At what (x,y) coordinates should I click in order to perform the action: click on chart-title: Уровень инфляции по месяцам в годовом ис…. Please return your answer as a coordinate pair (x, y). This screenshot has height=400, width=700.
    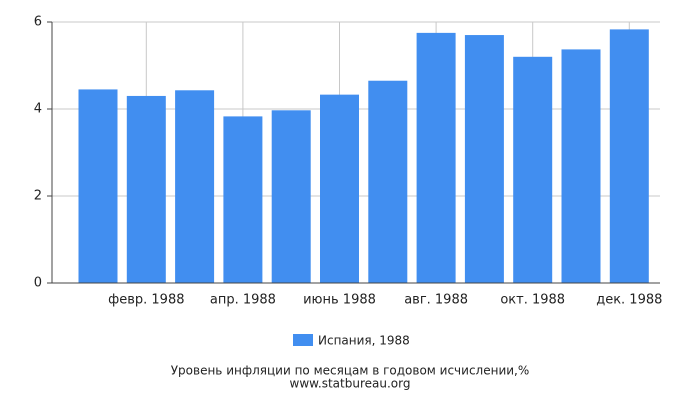
    Looking at the image, I should click on (350, 371).